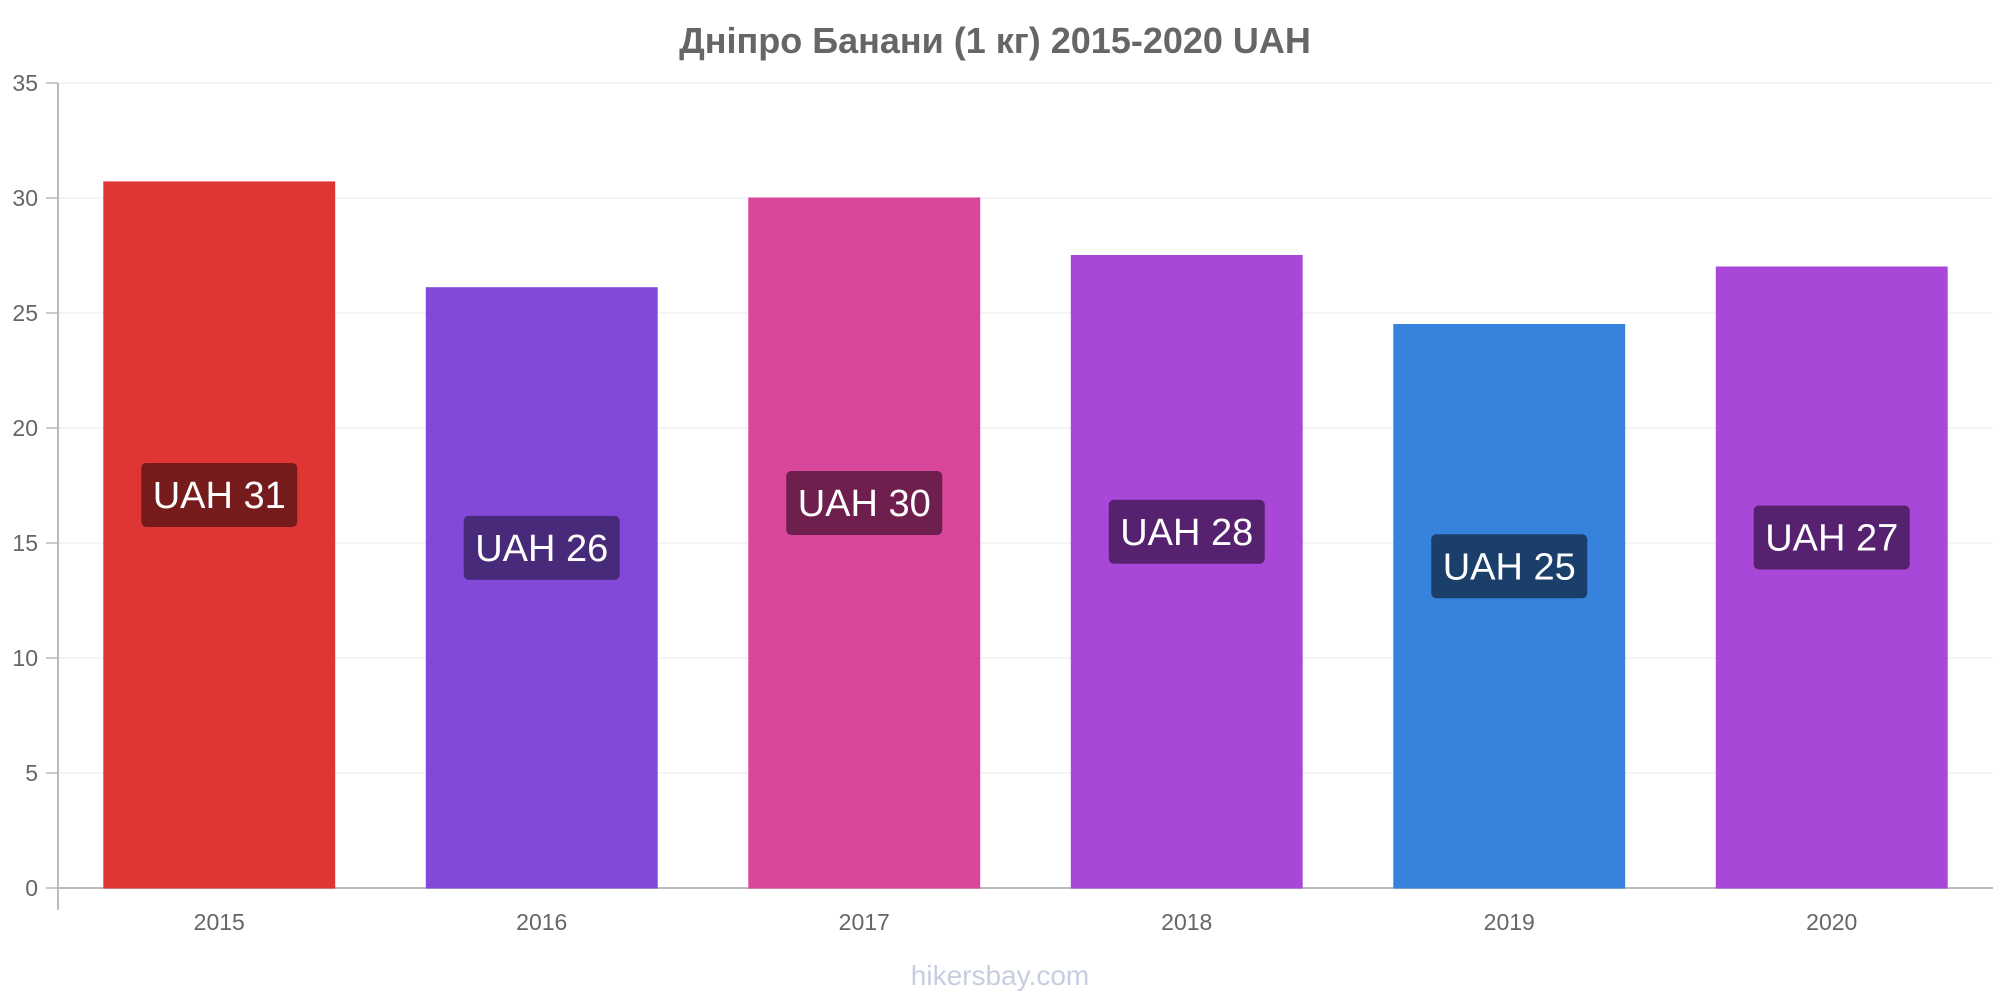  I want to click on y-tick-label: 10, so click(25, 658).